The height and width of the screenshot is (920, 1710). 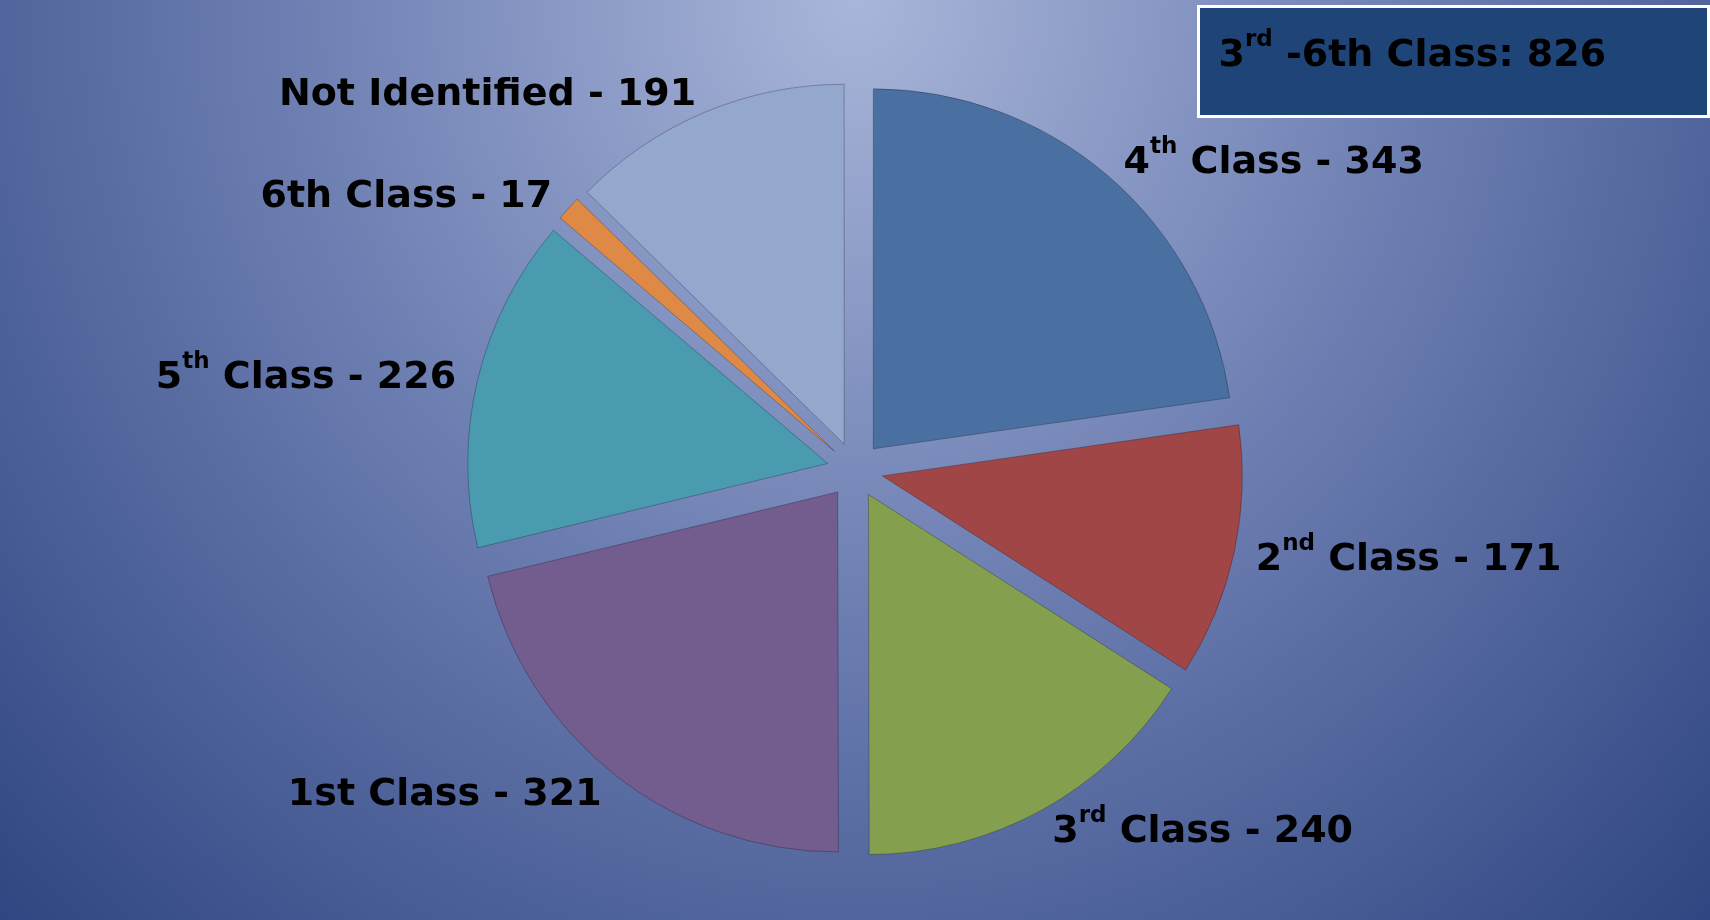 What do you see at coordinates (555, 792) in the screenshot?
I see `data-label: 321` at bounding box center [555, 792].